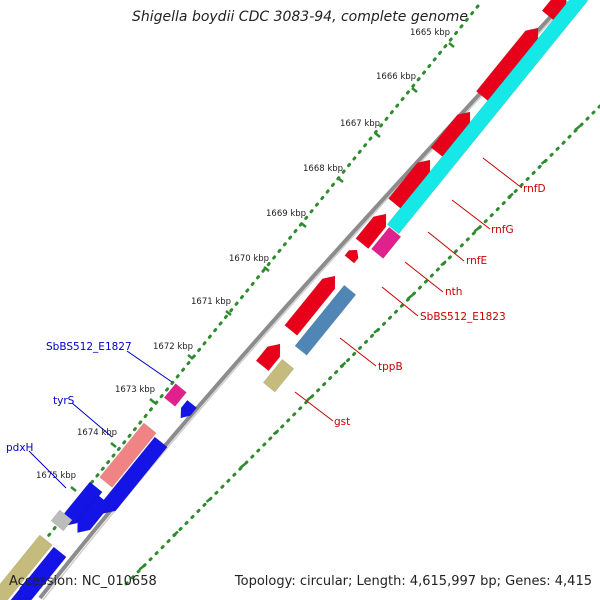  I want to click on leader-tppB, so click(358, 352).